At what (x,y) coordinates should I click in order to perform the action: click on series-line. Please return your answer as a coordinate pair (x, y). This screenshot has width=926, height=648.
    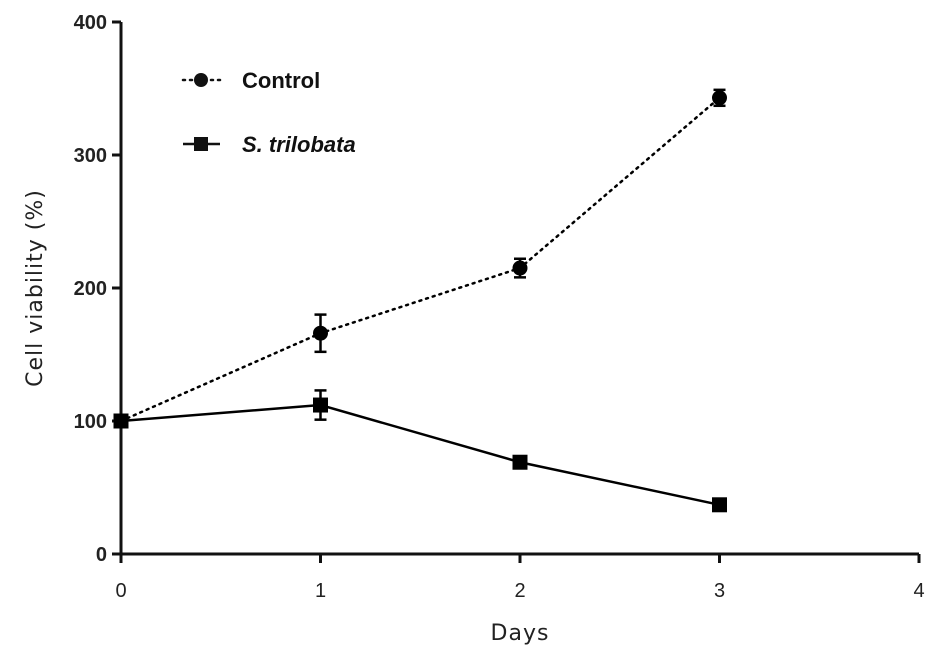
    Looking at the image, I should click on (420, 455).